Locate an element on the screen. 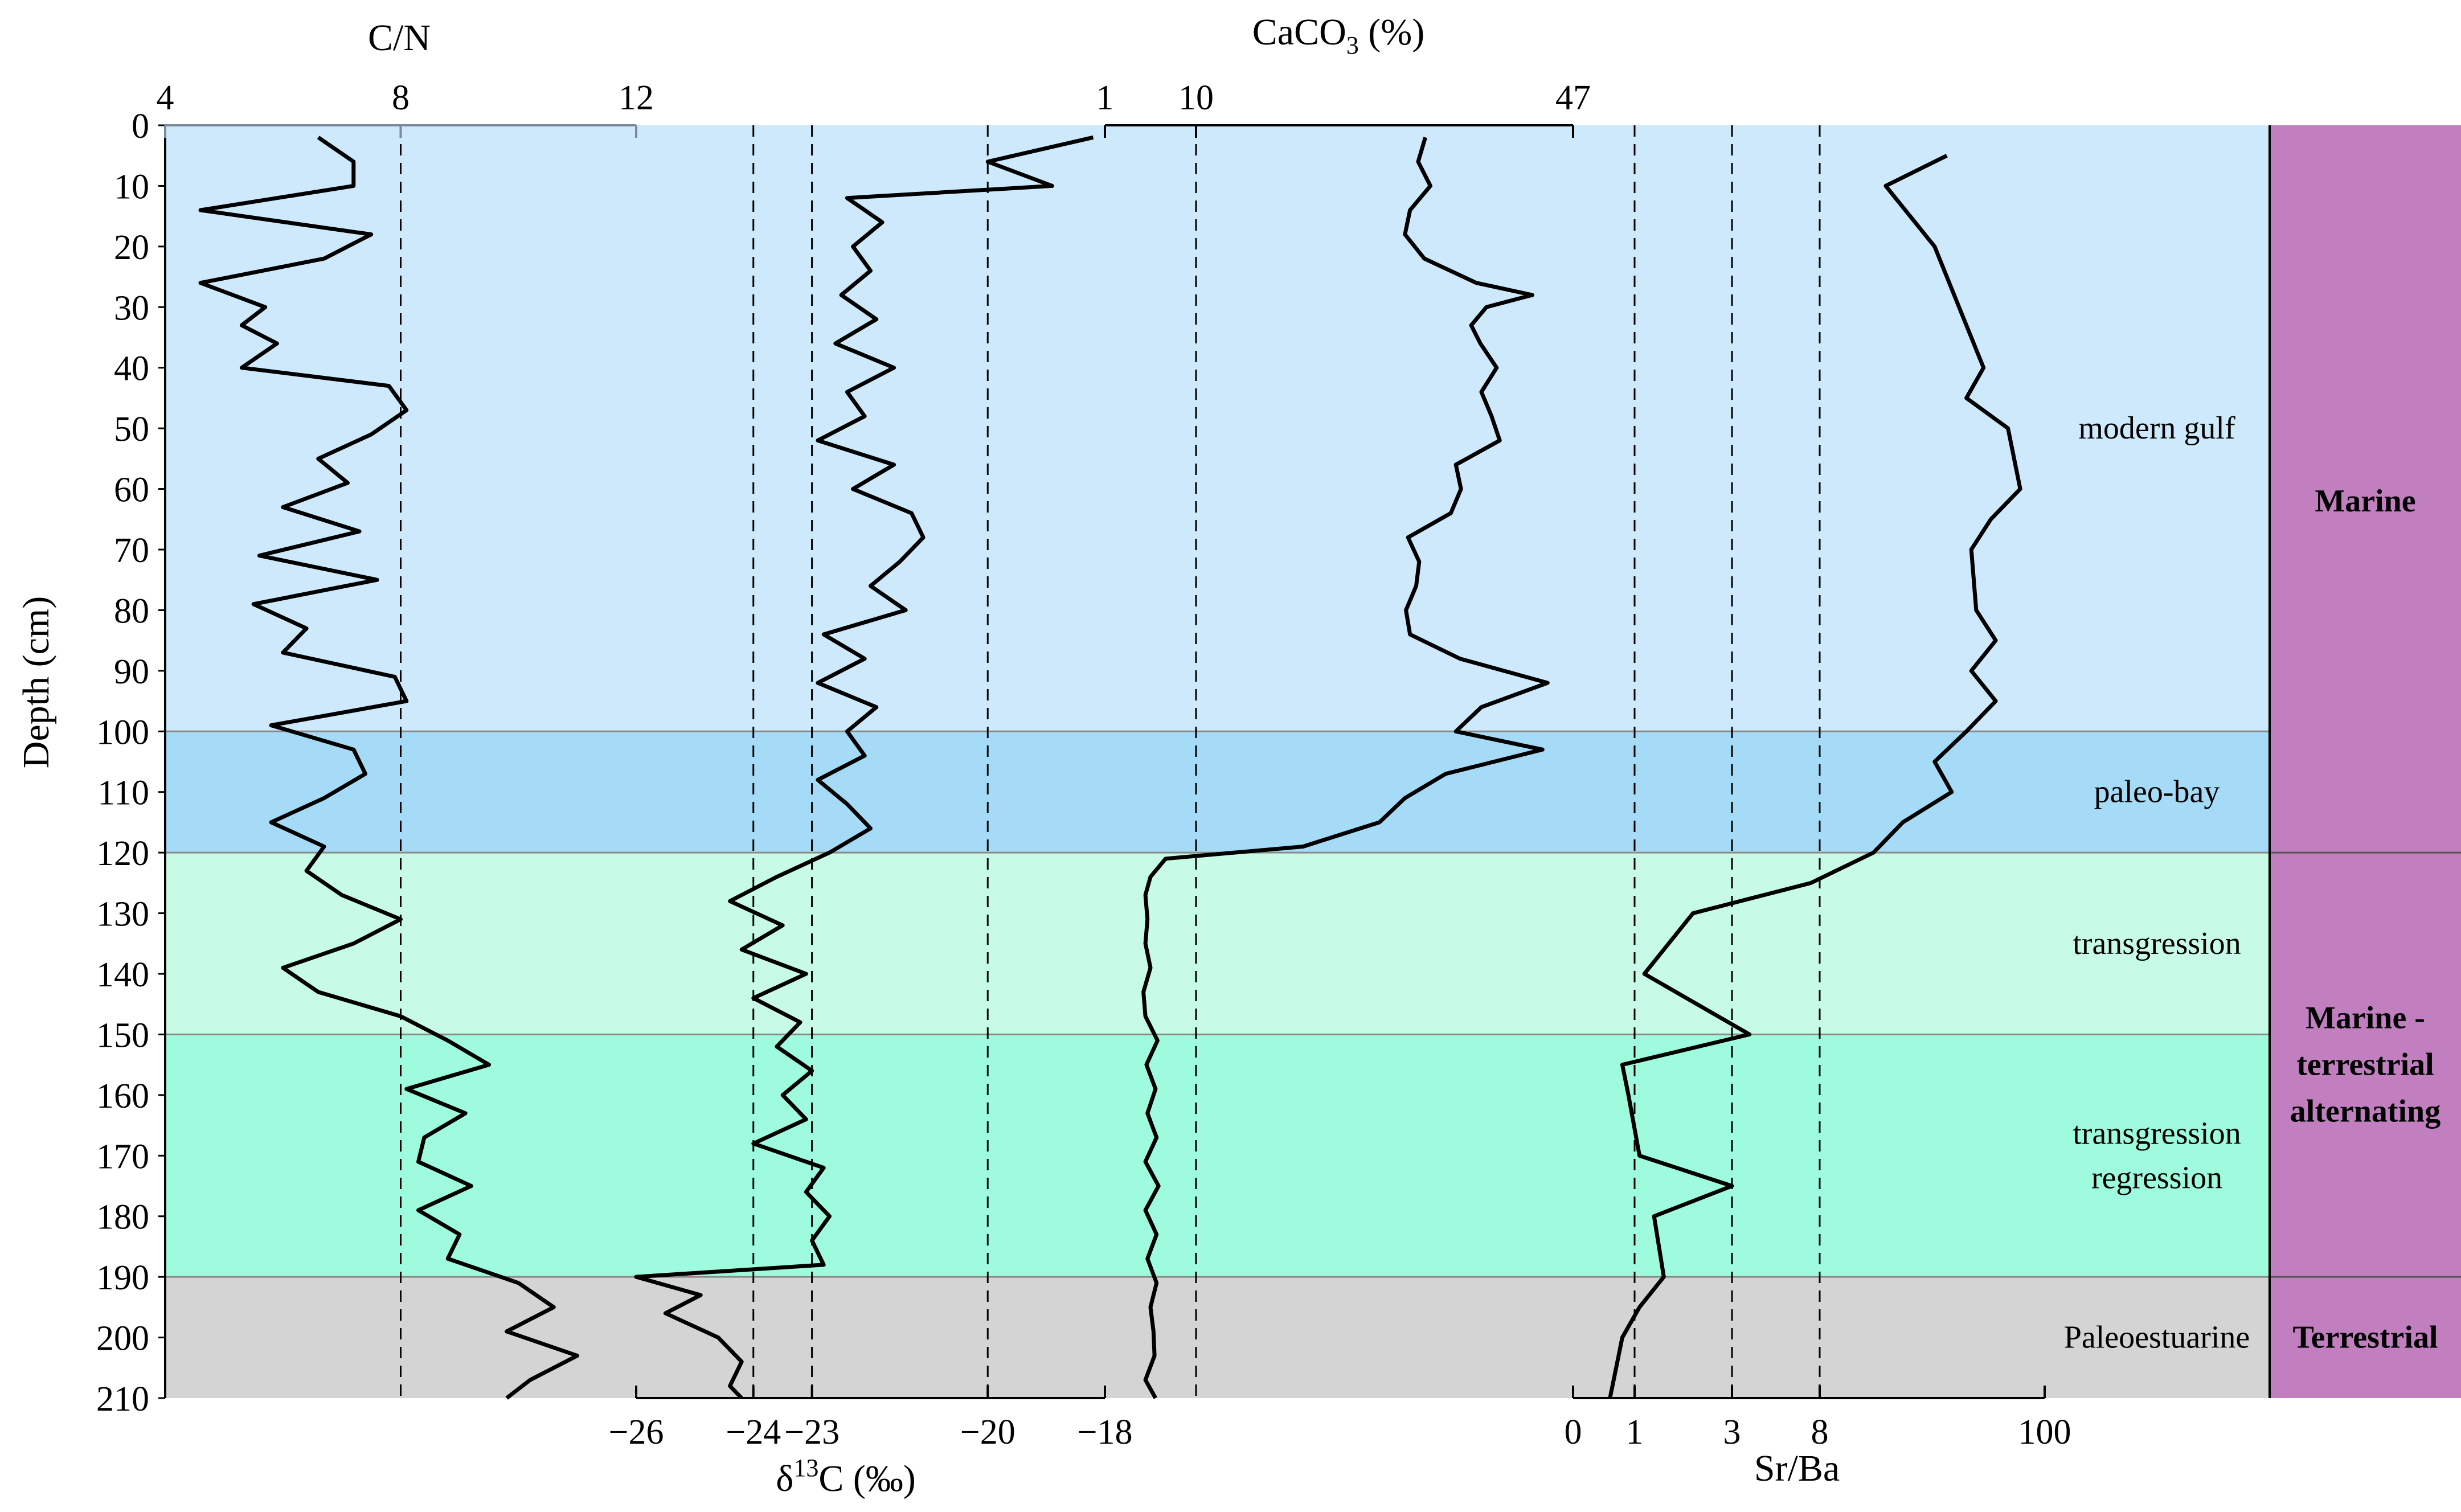  zone-label-line: paleo-bay is located at coordinates (2157, 792).